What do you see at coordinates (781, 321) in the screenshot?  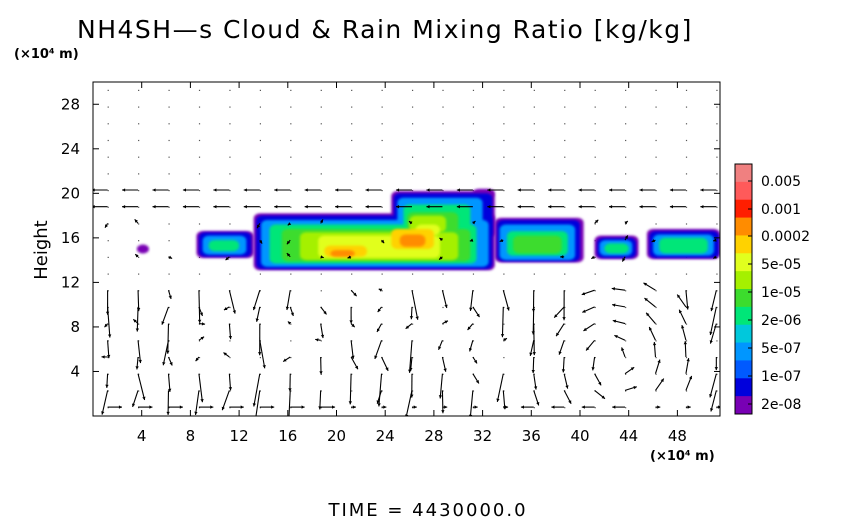 I see `colorbar-label: 2e-06` at bounding box center [781, 321].